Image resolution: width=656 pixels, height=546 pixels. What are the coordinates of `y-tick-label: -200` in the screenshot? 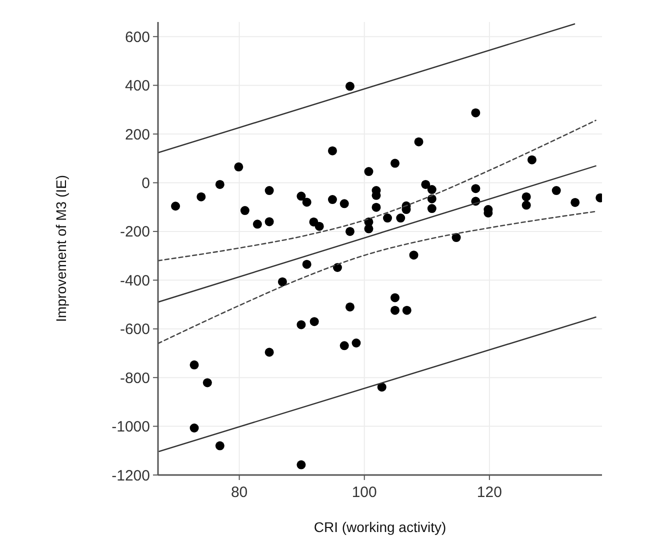 It's located at (135, 232).